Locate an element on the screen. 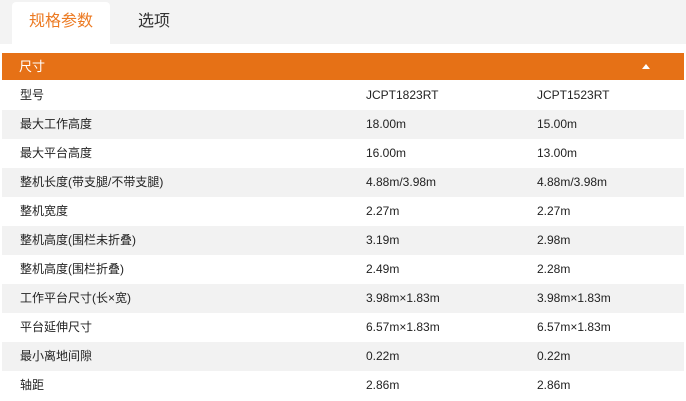  table-row: 最大平台高度 16.00m 13.00m is located at coordinates (343, 153).